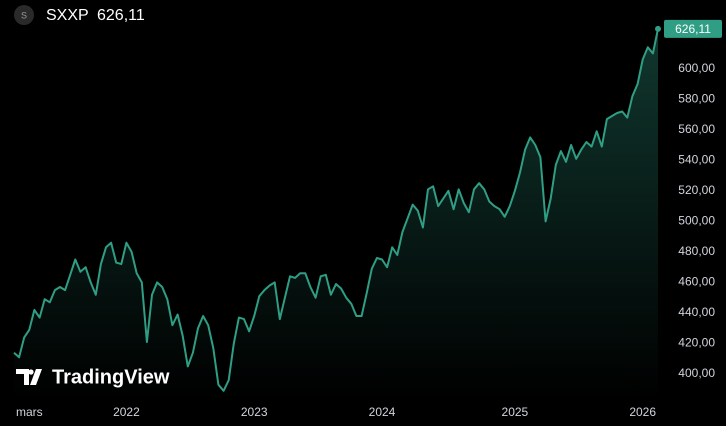 This screenshot has width=726, height=426. Describe the element at coordinates (642, 412) in the screenshot. I see `x-tick-label: 2026` at that location.